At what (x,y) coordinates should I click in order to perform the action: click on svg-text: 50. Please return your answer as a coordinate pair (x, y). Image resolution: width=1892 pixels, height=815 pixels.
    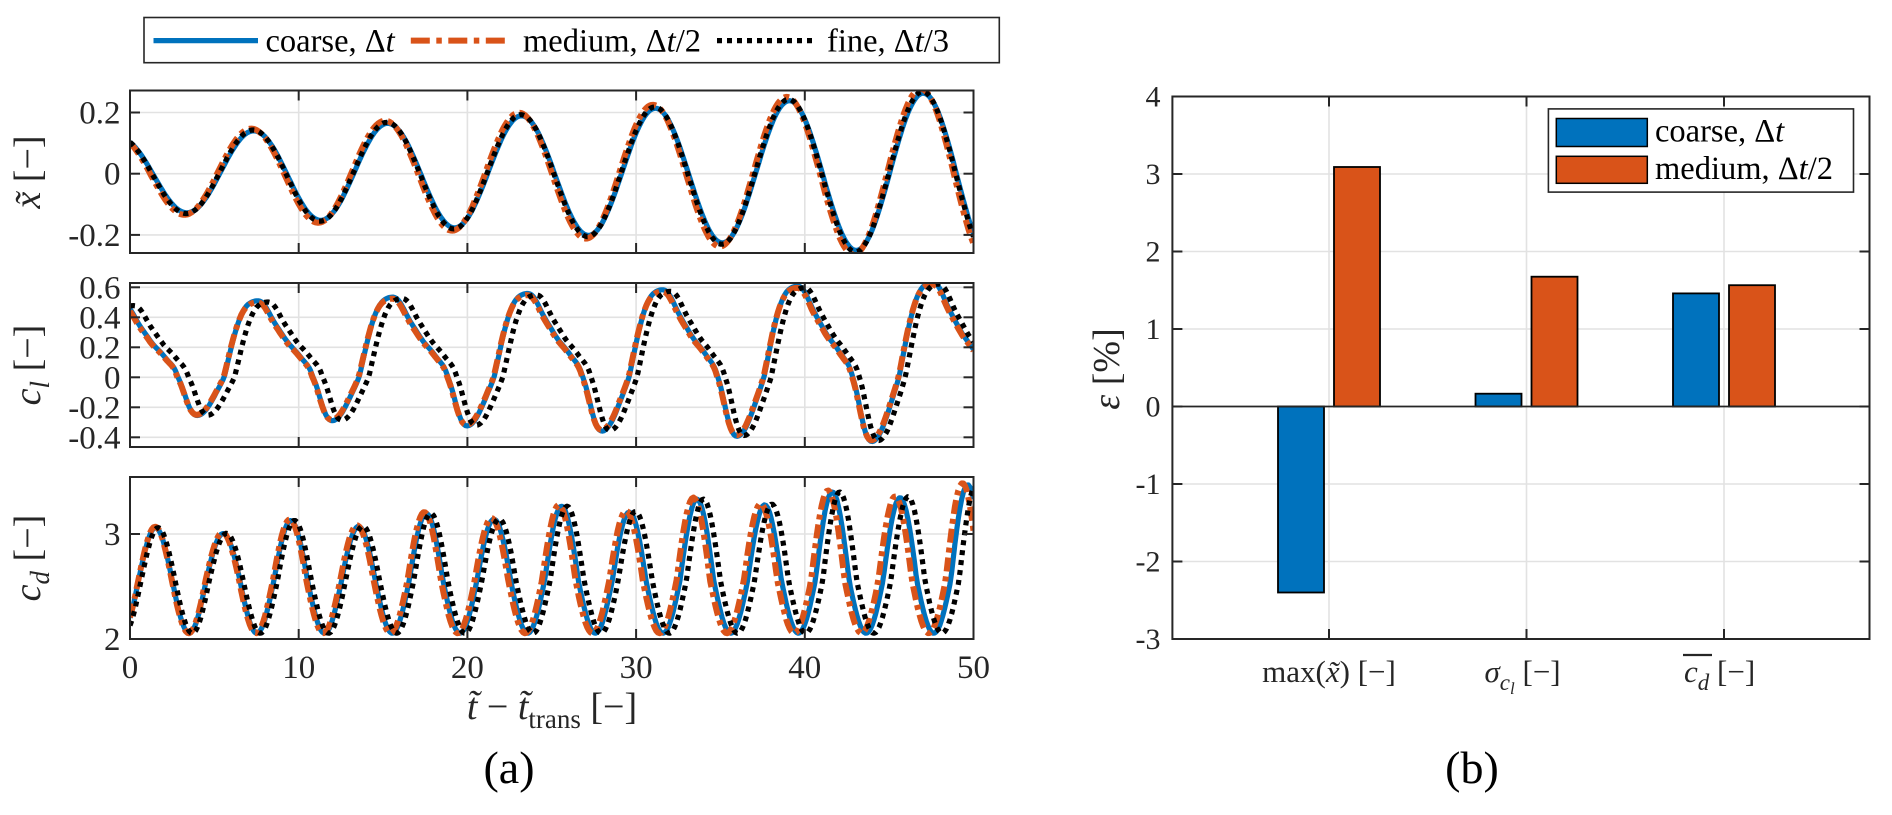
    Looking at the image, I should click on (973, 668).